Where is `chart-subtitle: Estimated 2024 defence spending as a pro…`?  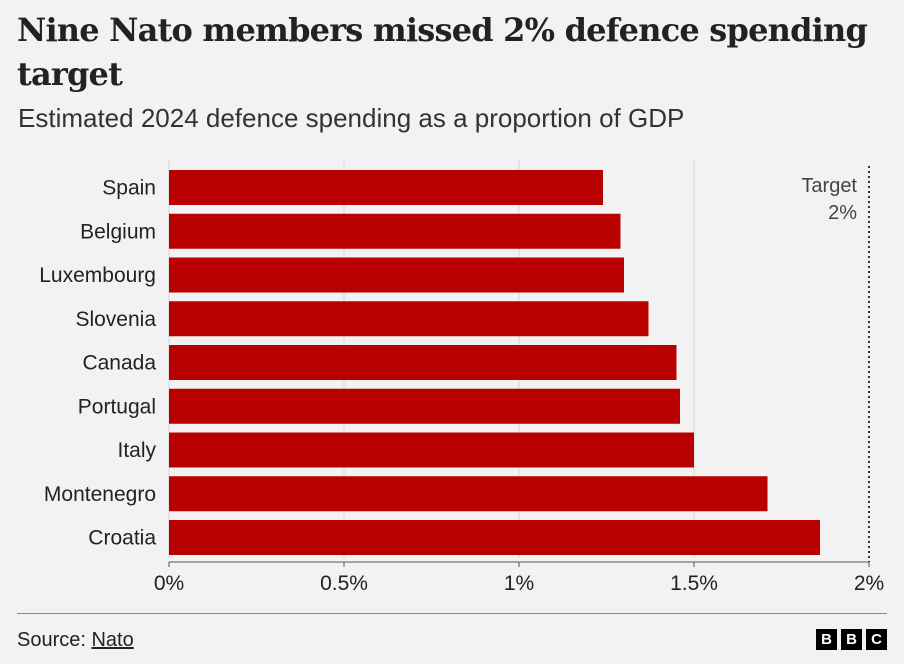
chart-subtitle: Estimated 2024 defence spending as a pro… is located at coordinates (351, 118).